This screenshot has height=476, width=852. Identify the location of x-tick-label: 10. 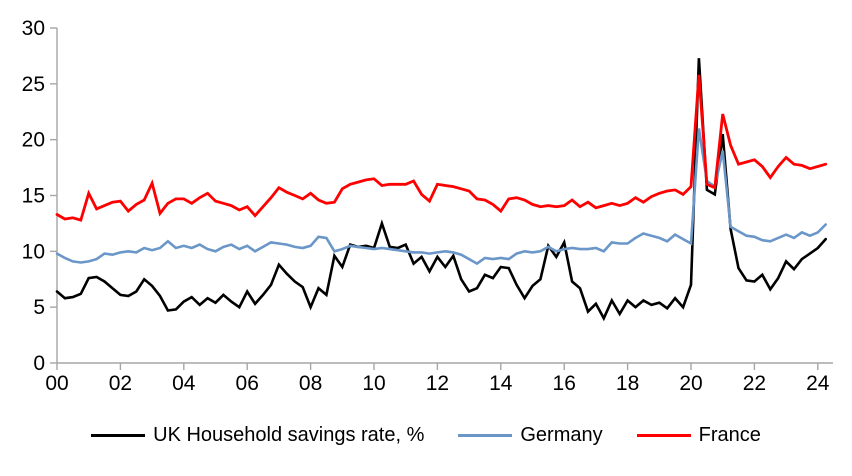
(373, 383).